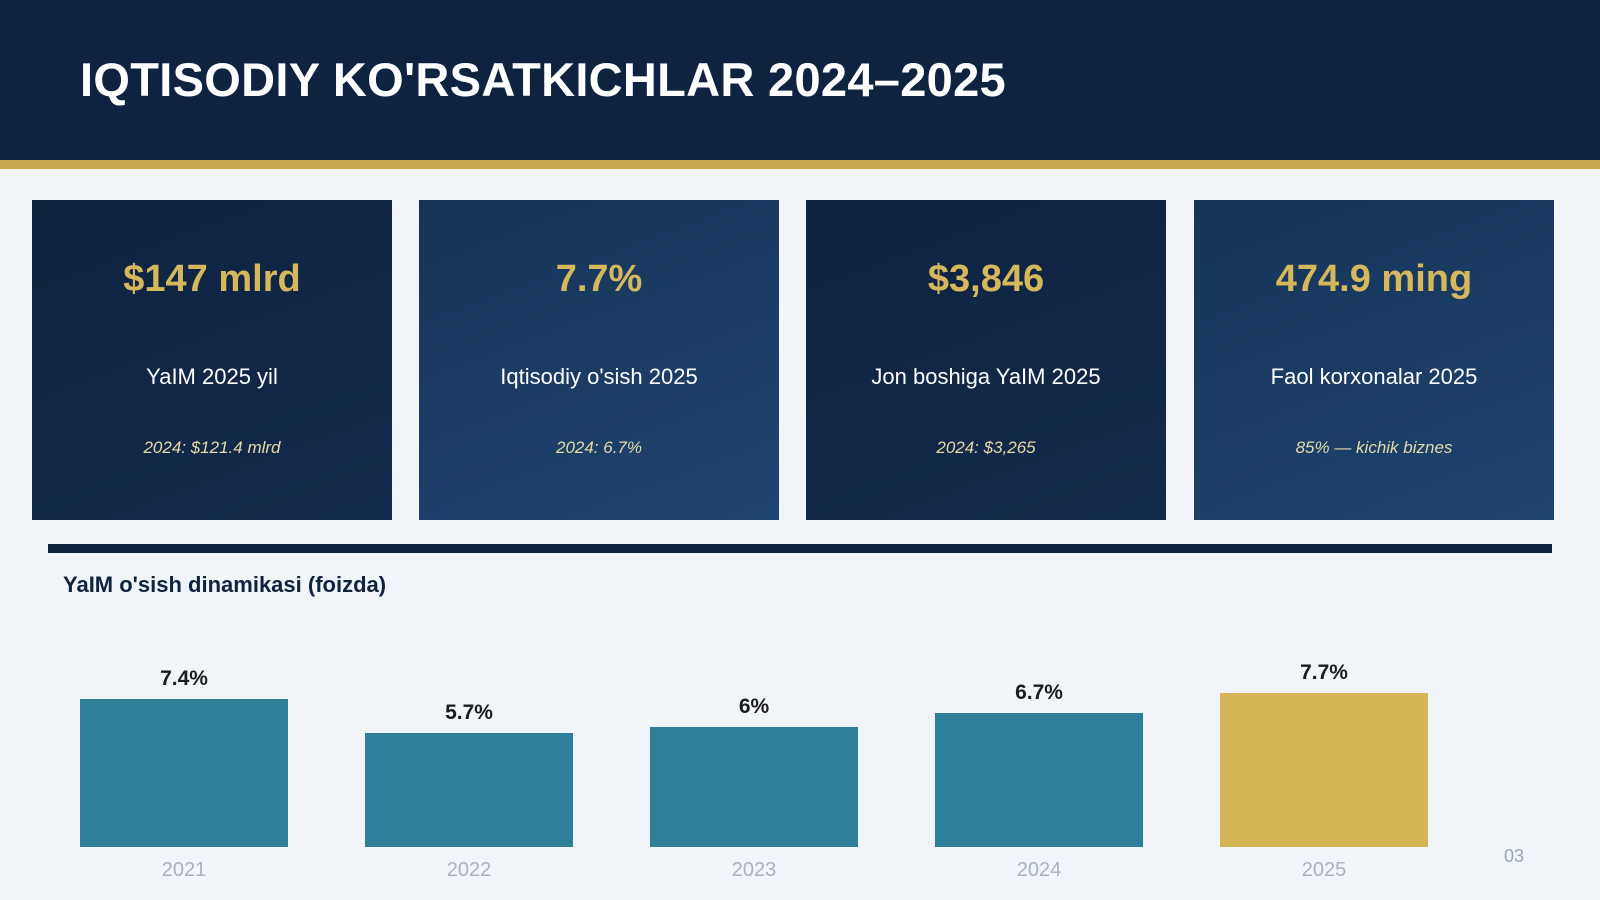  Describe the element at coordinates (800, 548) in the screenshot. I see `section-divider` at that location.